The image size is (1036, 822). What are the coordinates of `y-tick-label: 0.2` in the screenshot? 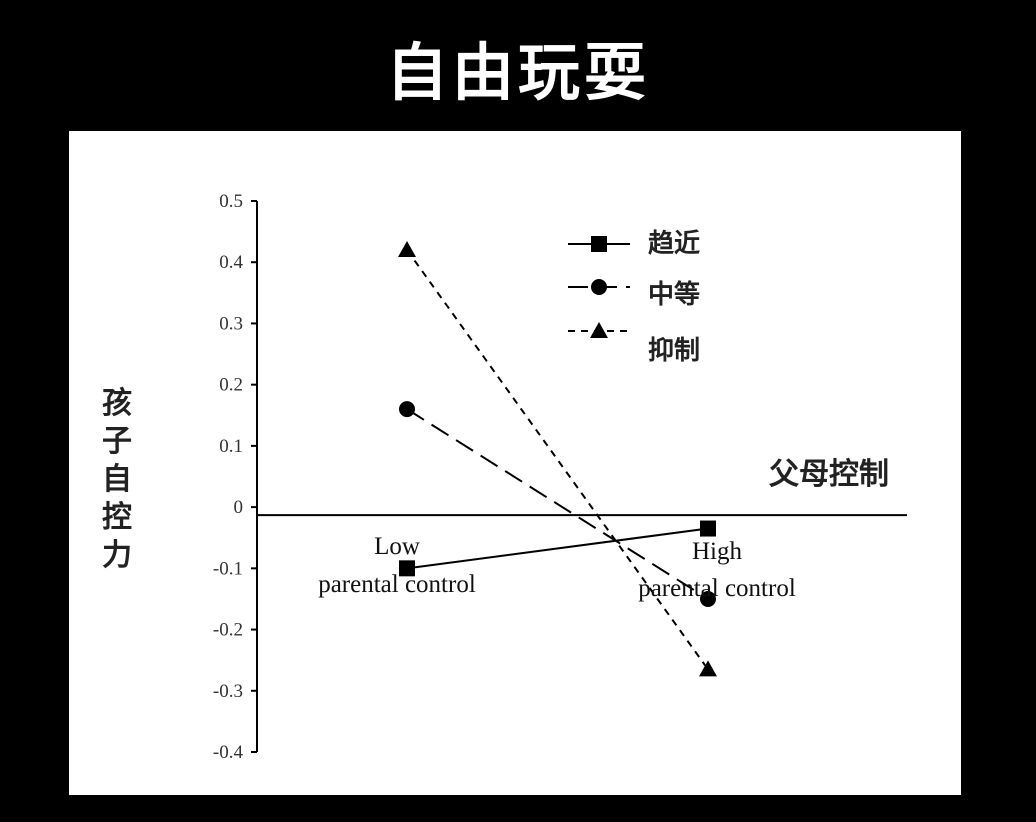 It's located at (231, 385).